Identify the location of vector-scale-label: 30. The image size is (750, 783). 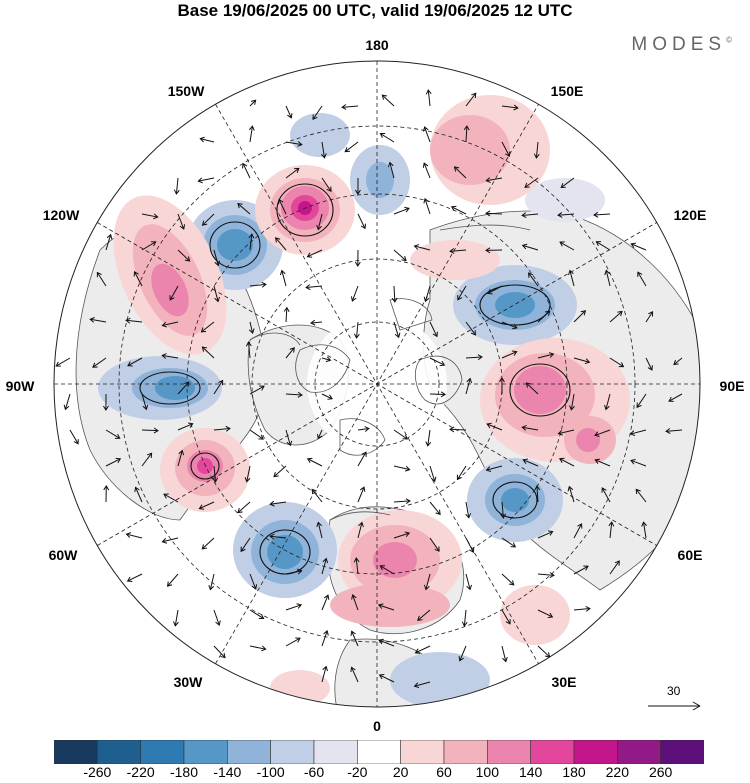
(674, 691).